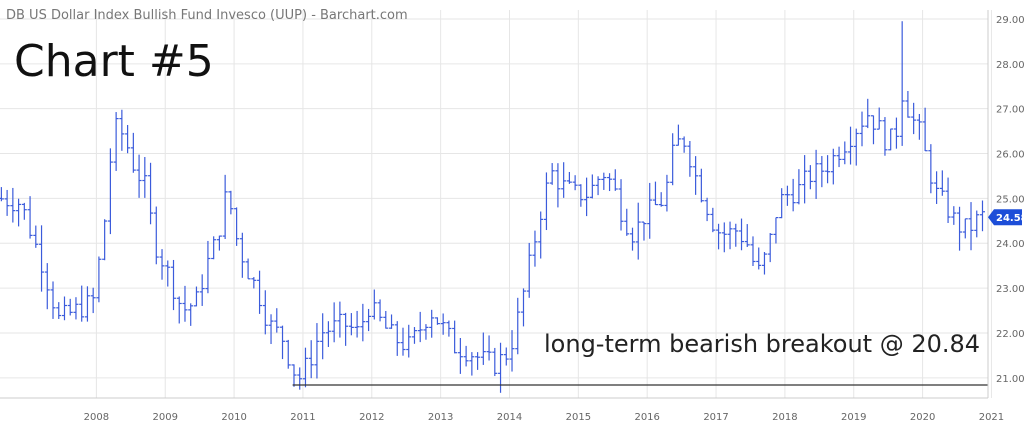 Image resolution: width=1024 pixels, height=431 pixels. Describe the element at coordinates (715, 417) in the screenshot. I see `x-tick-label: 2017` at that location.